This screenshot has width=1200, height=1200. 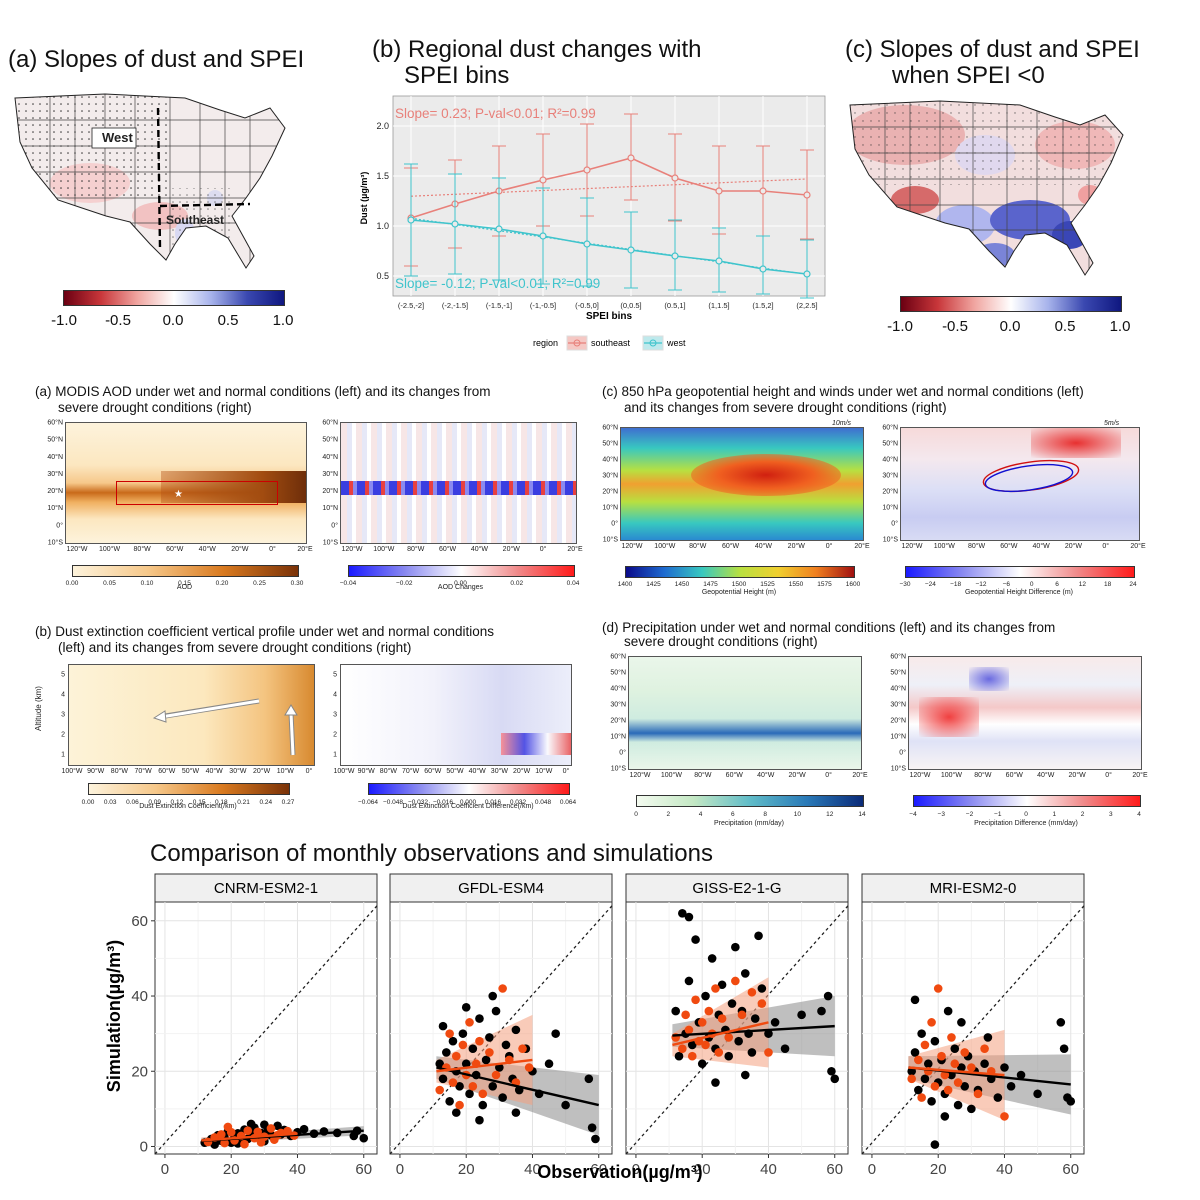 What do you see at coordinates (335, 695) in the screenshot?
I see `profile-y-tick: 4` at bounding box center [335, 695].